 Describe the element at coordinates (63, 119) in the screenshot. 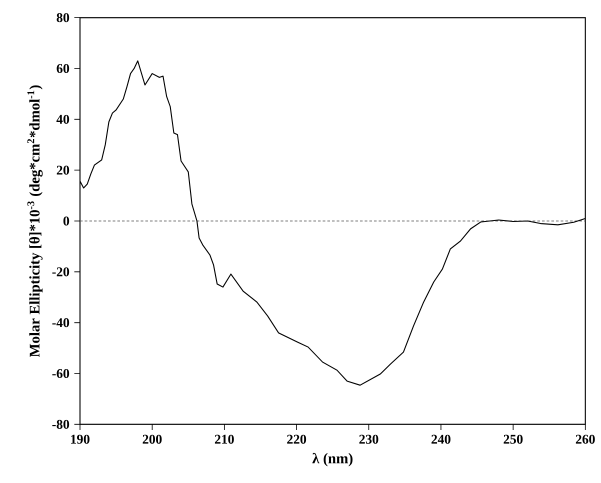

I see `y-tick-label: 40` at that location.